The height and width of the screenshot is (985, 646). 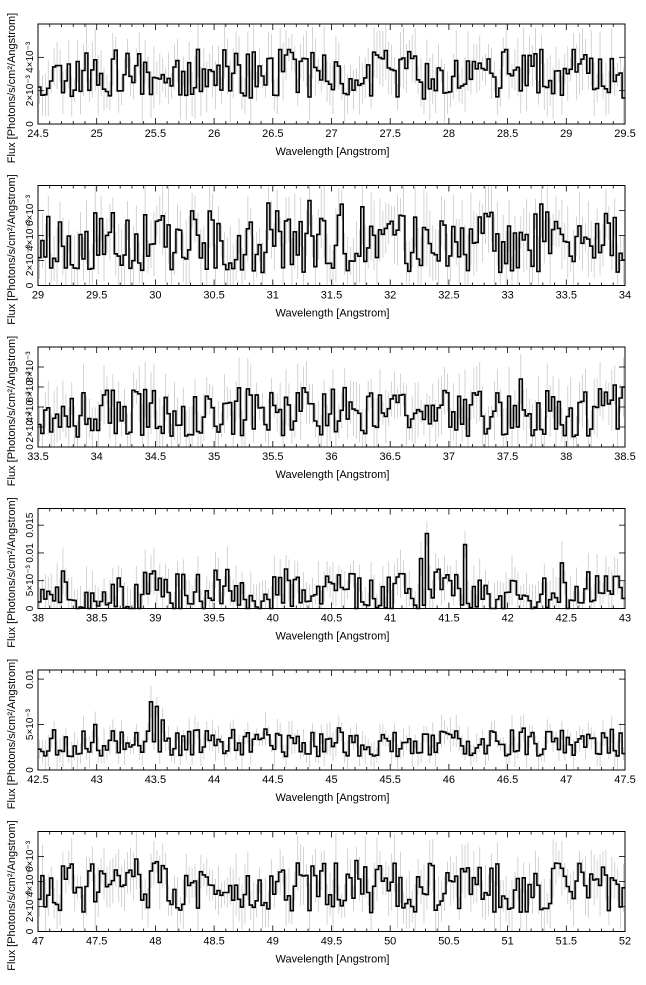 I want to click on x-tick-label: 30, so click(x=155, y=296).